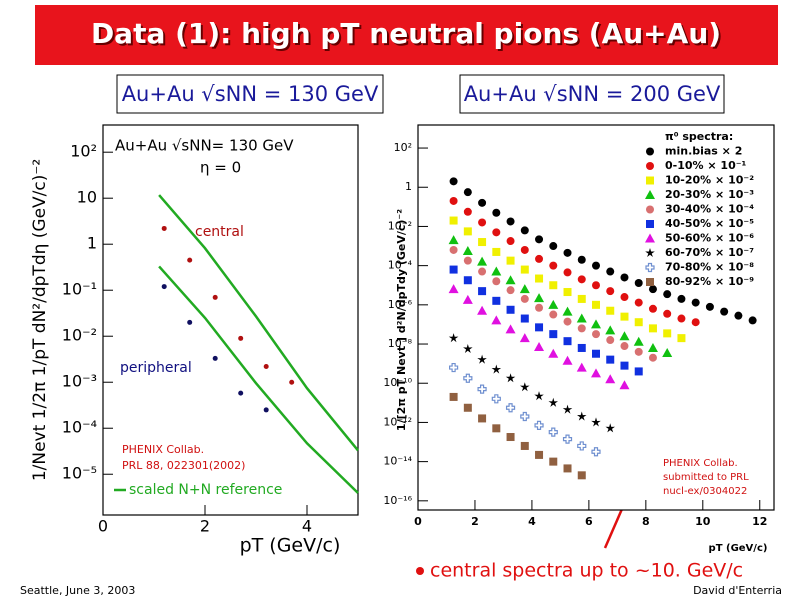 The width and height of the screenshot is (800, 600). I want to click on y-tick-label: 10⁻⁸, so click(400, 343).